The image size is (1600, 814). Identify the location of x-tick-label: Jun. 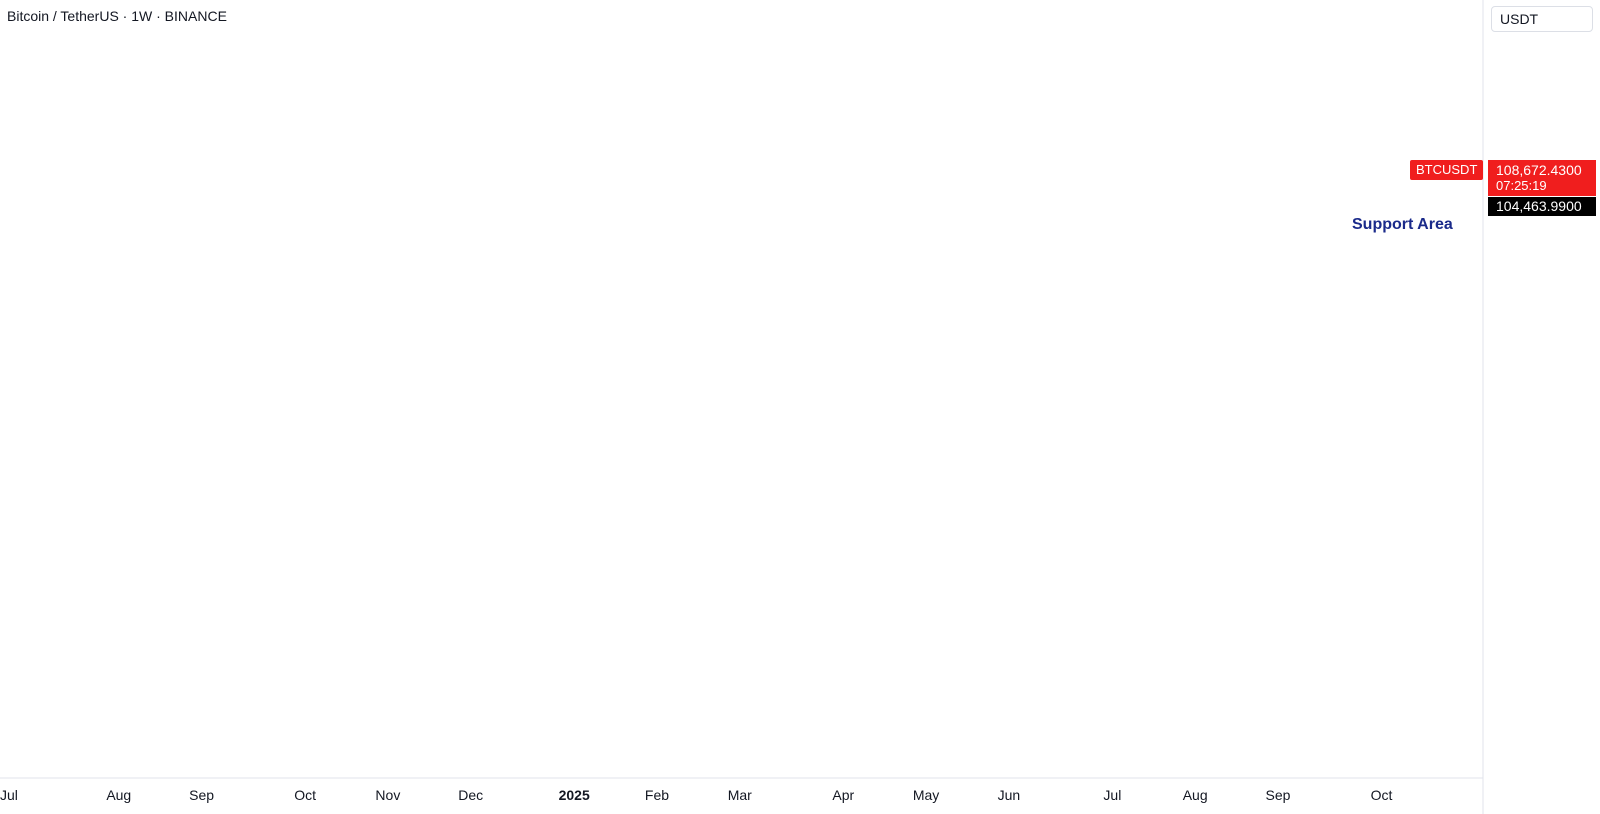
(1009, 795).